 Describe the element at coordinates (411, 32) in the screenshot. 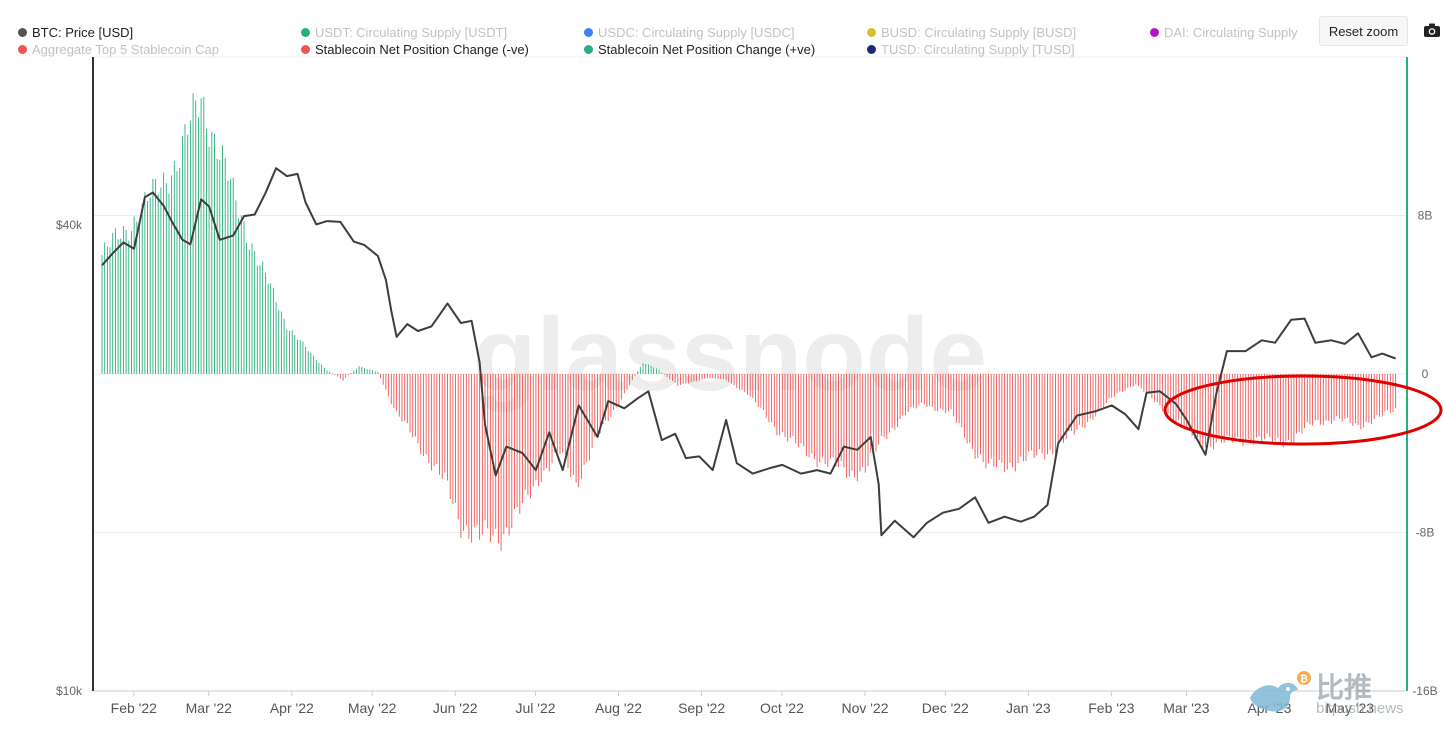

I see `legend-label: USDT: Circulating Supply [USDT]` at that location.